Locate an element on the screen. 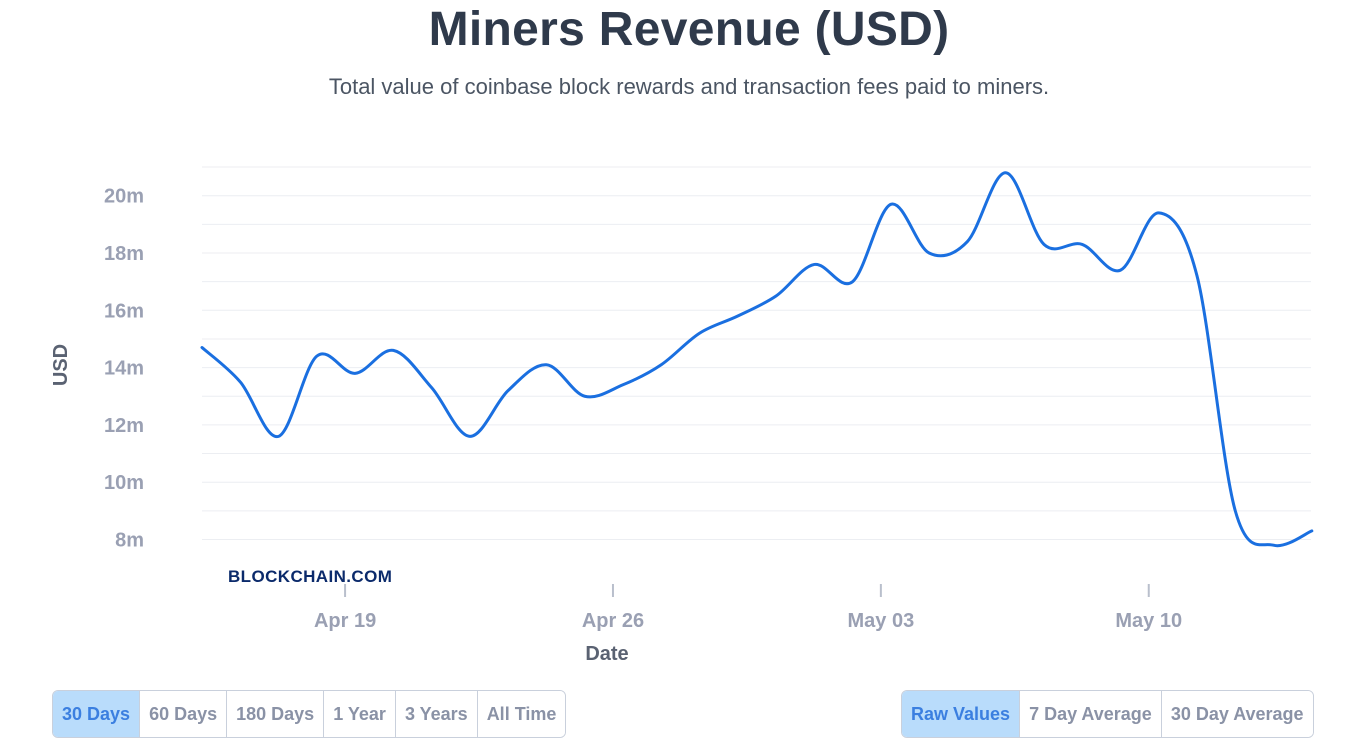 The image size is (1346, 749). range-3-years-button: 3 Years is located at coordinates (436, 714).